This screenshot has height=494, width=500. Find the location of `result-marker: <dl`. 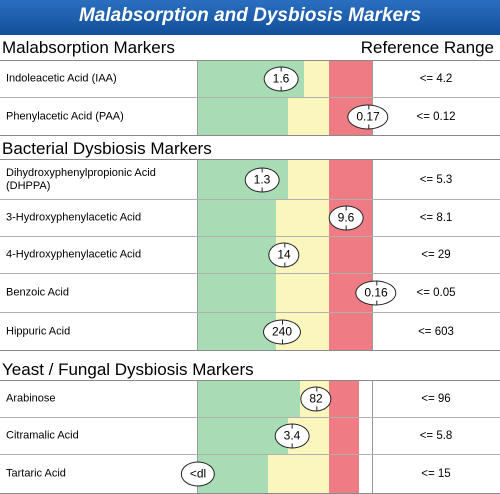

result-marker: <dl is located at coordinates (198, 474).